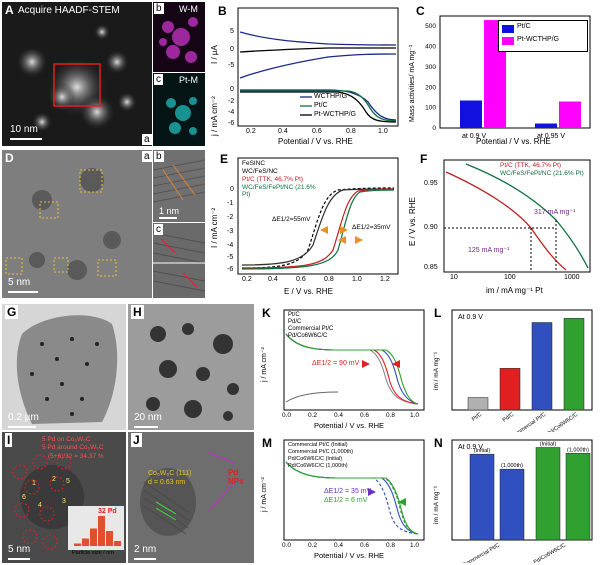  What do you see at coordinates (517, 216) in the screenshot?
I see `panel-f-svg` at bounding box center [517, 216].